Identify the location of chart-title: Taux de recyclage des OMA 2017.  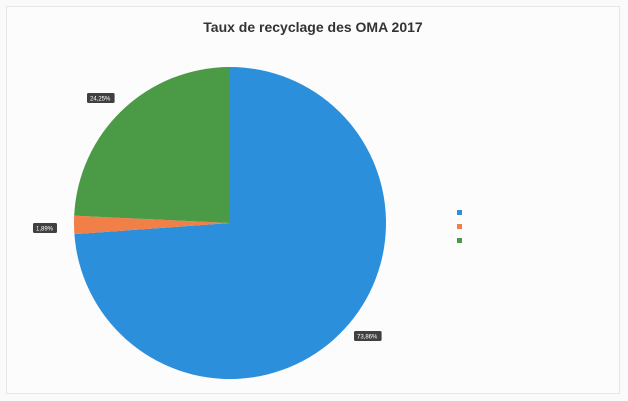
(313, 27).